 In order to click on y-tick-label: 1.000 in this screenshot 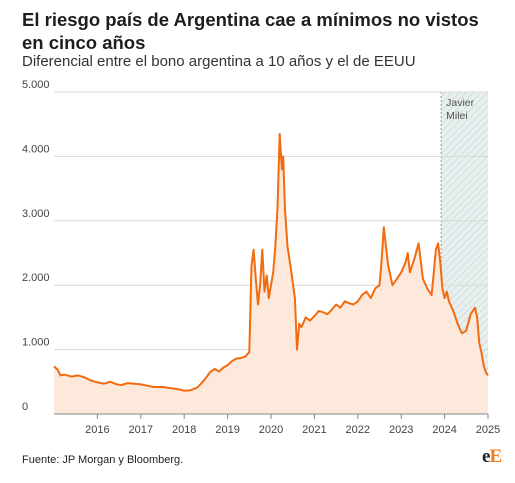, I will do `click(36, 343)`.